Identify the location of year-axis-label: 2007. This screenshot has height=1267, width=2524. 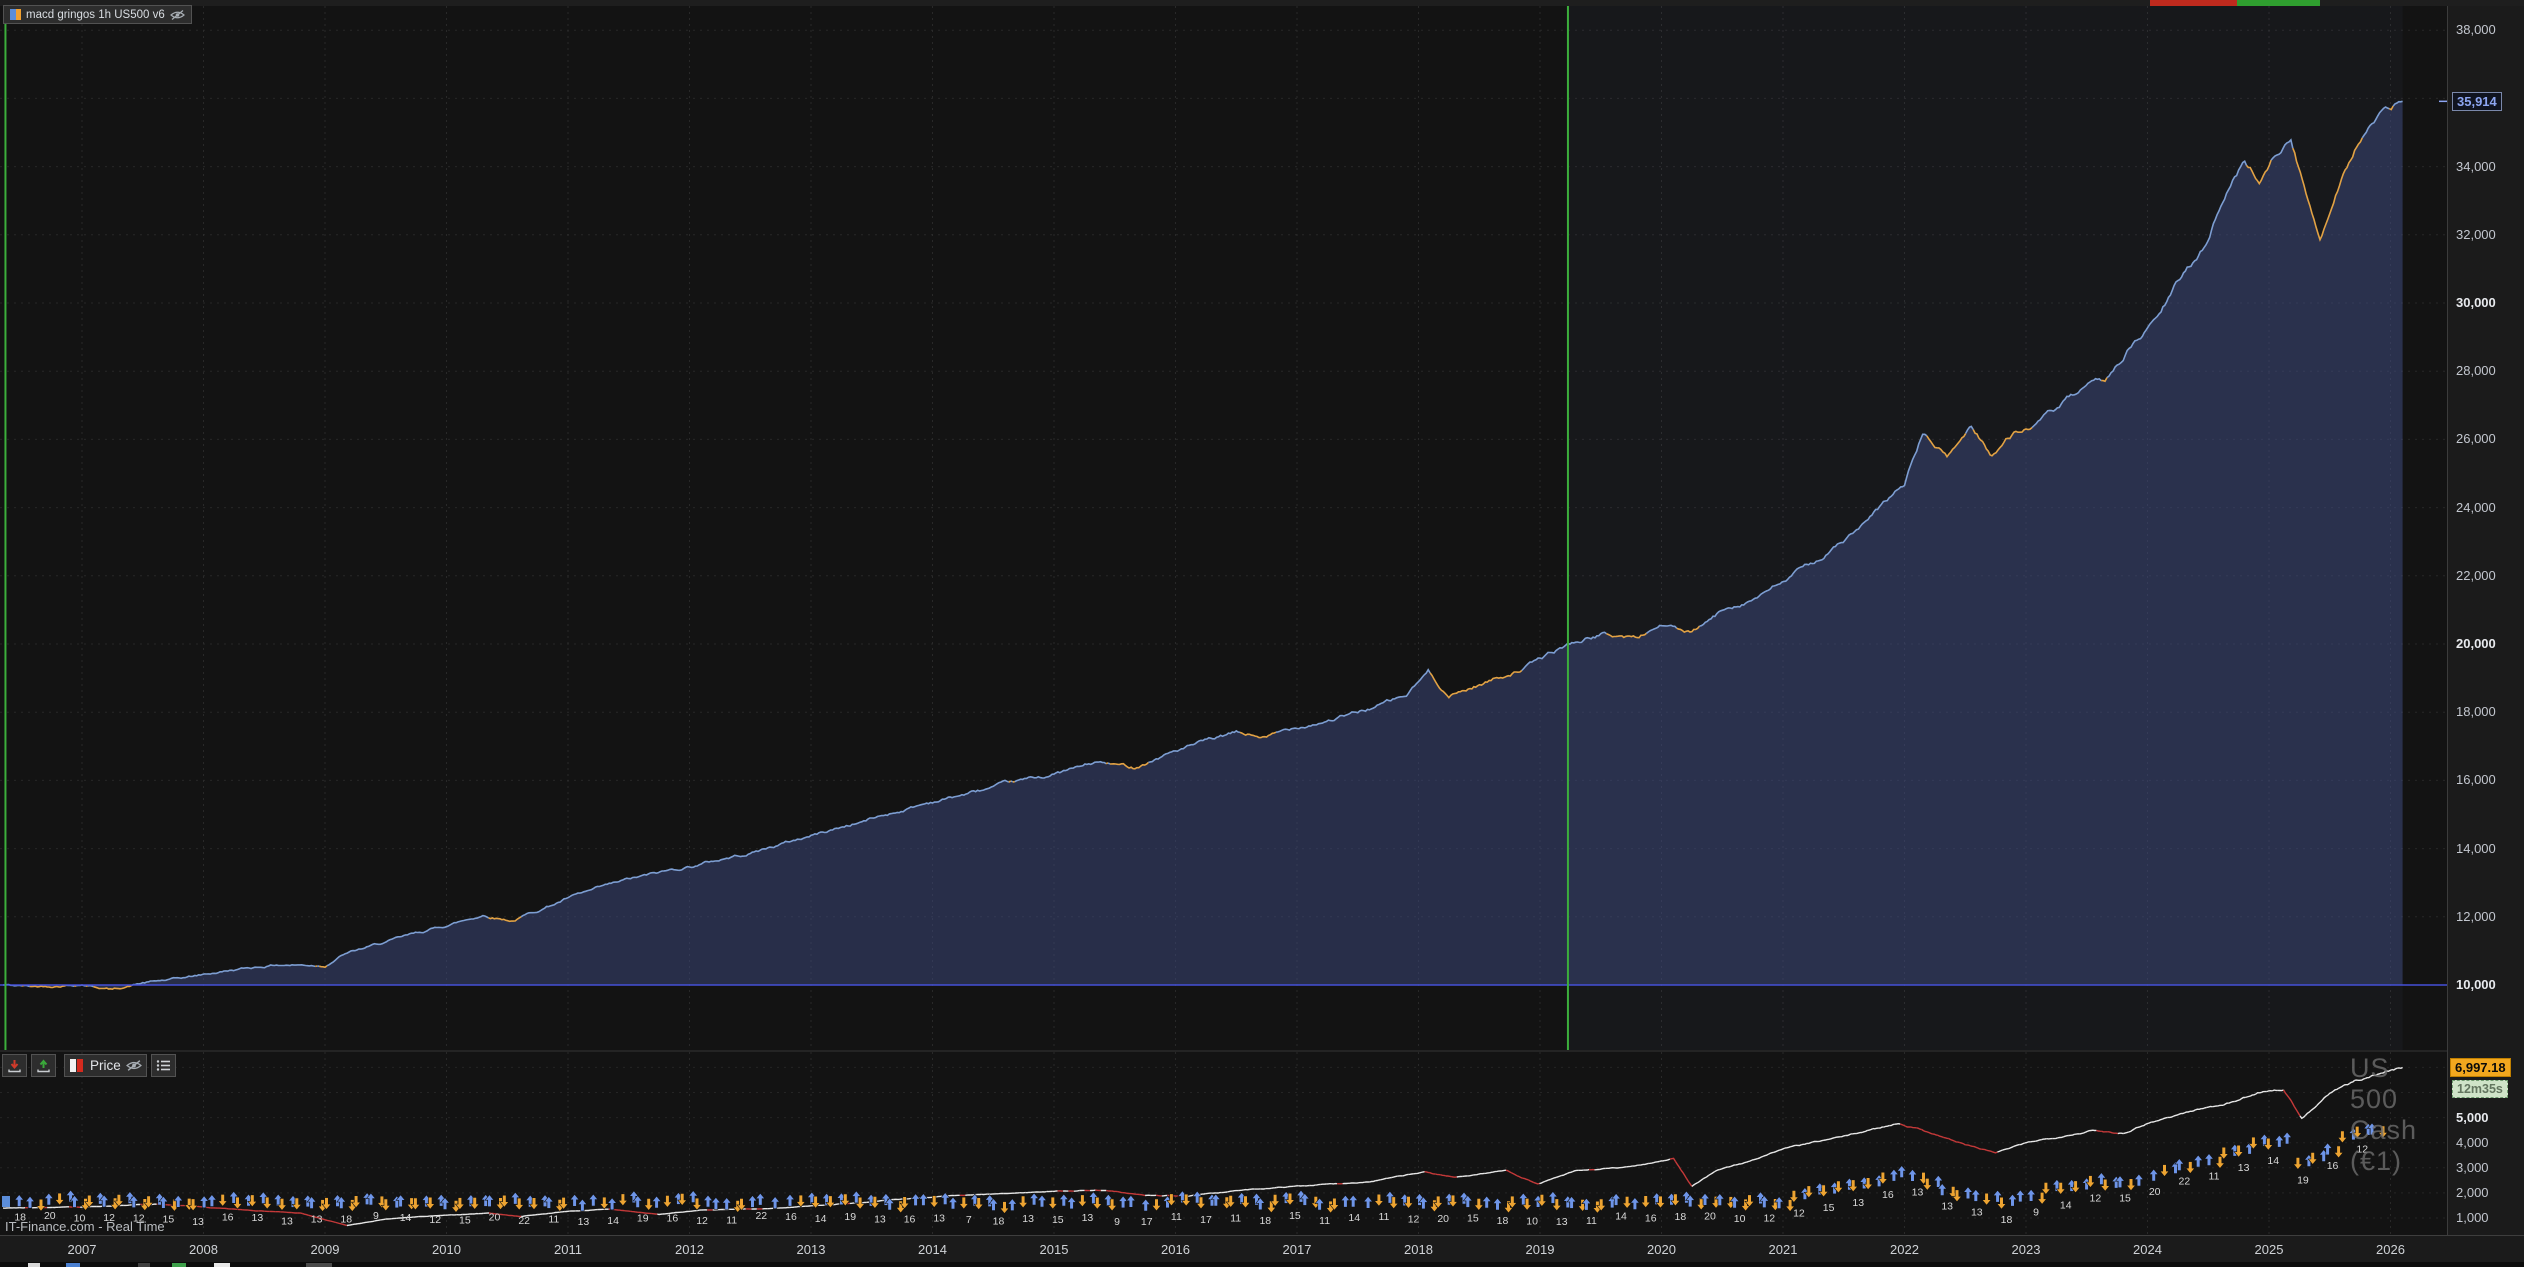
(82, 1249).